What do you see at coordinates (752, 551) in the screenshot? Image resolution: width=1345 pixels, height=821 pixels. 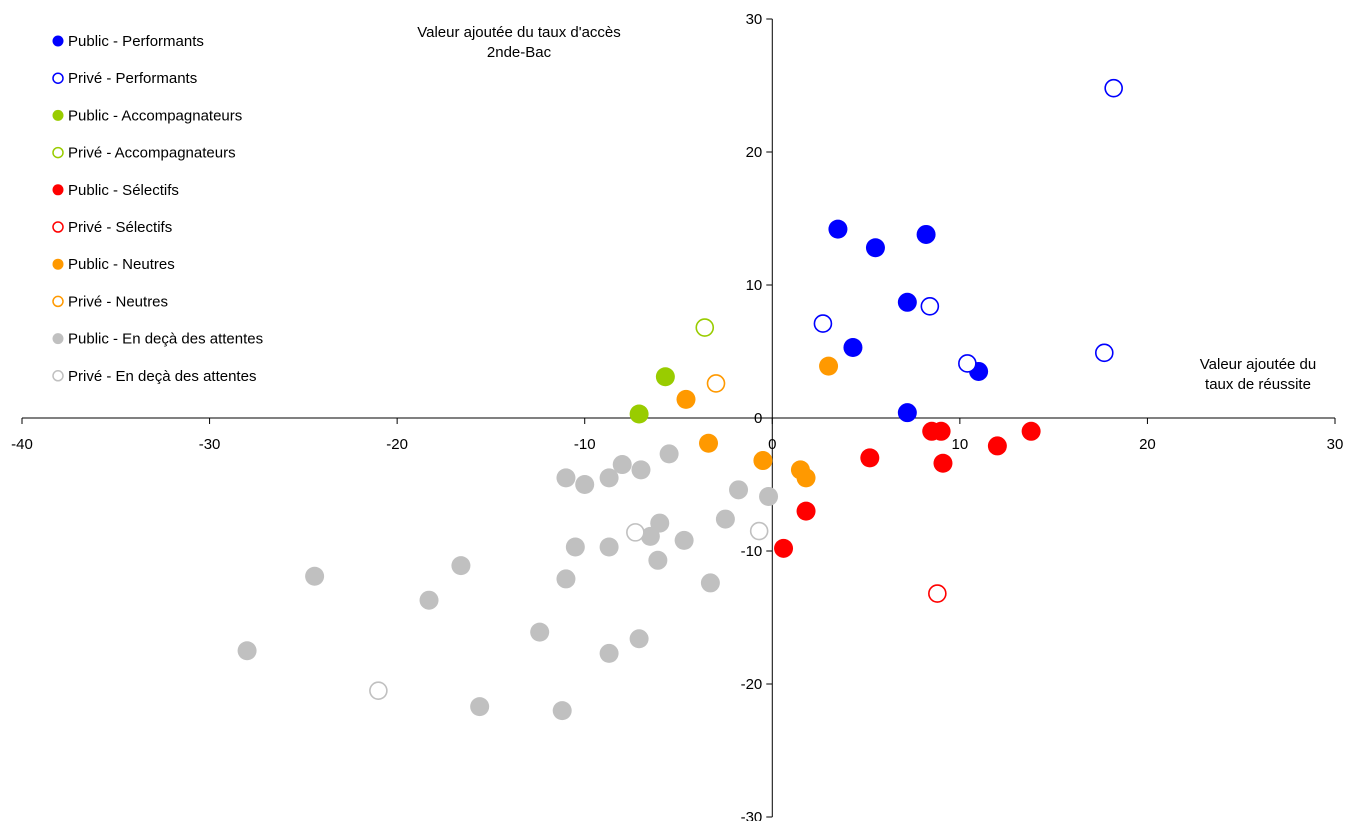 I see `y-tick-label: -10` at bounding box center [752, 551].